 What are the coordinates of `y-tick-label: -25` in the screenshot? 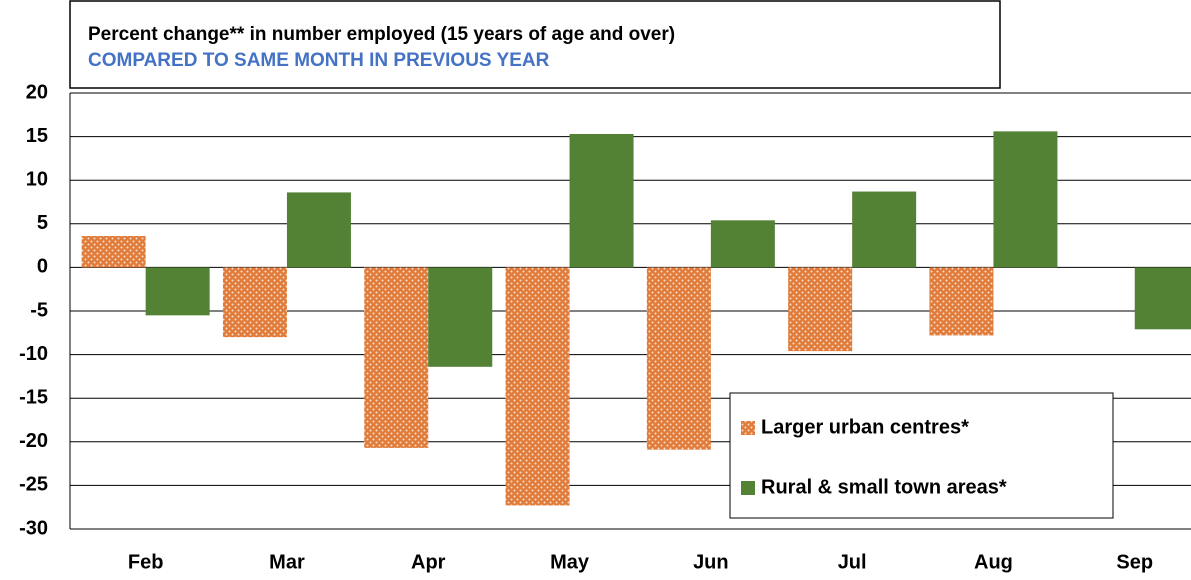 It's located at (33, 485).